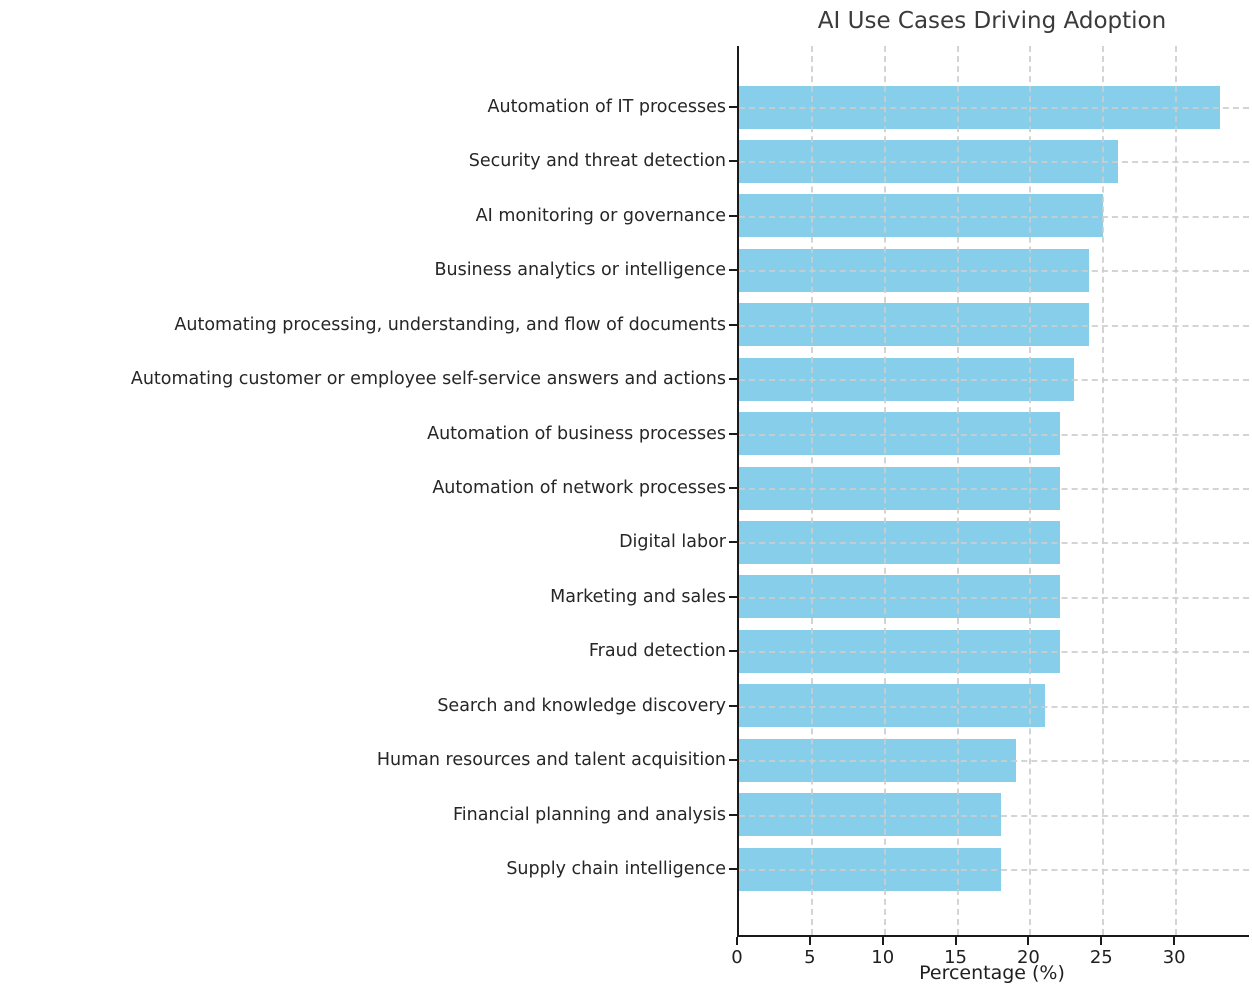 This screenshot has height=1000, width=1252. What do you see at coordinates (551, 760) in the screenshot?
I see `category-label: Human resources and talent acquisition` at bounding box center [551, 760].